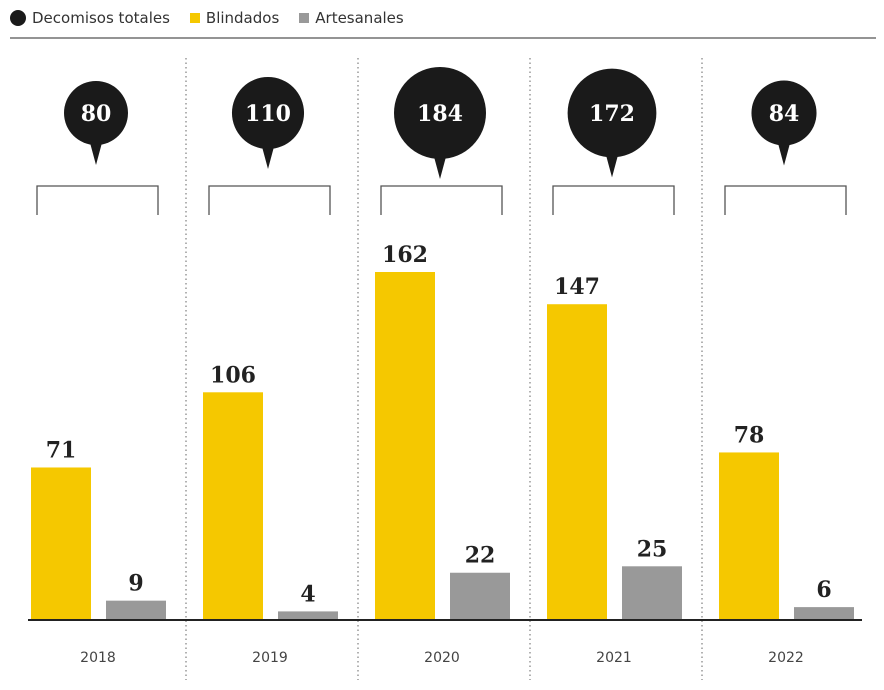  What do you see at coordinates (268, 156) in the screenshot?
I see `total-bubble-pointer-2019` at bounding box center [268, 156].